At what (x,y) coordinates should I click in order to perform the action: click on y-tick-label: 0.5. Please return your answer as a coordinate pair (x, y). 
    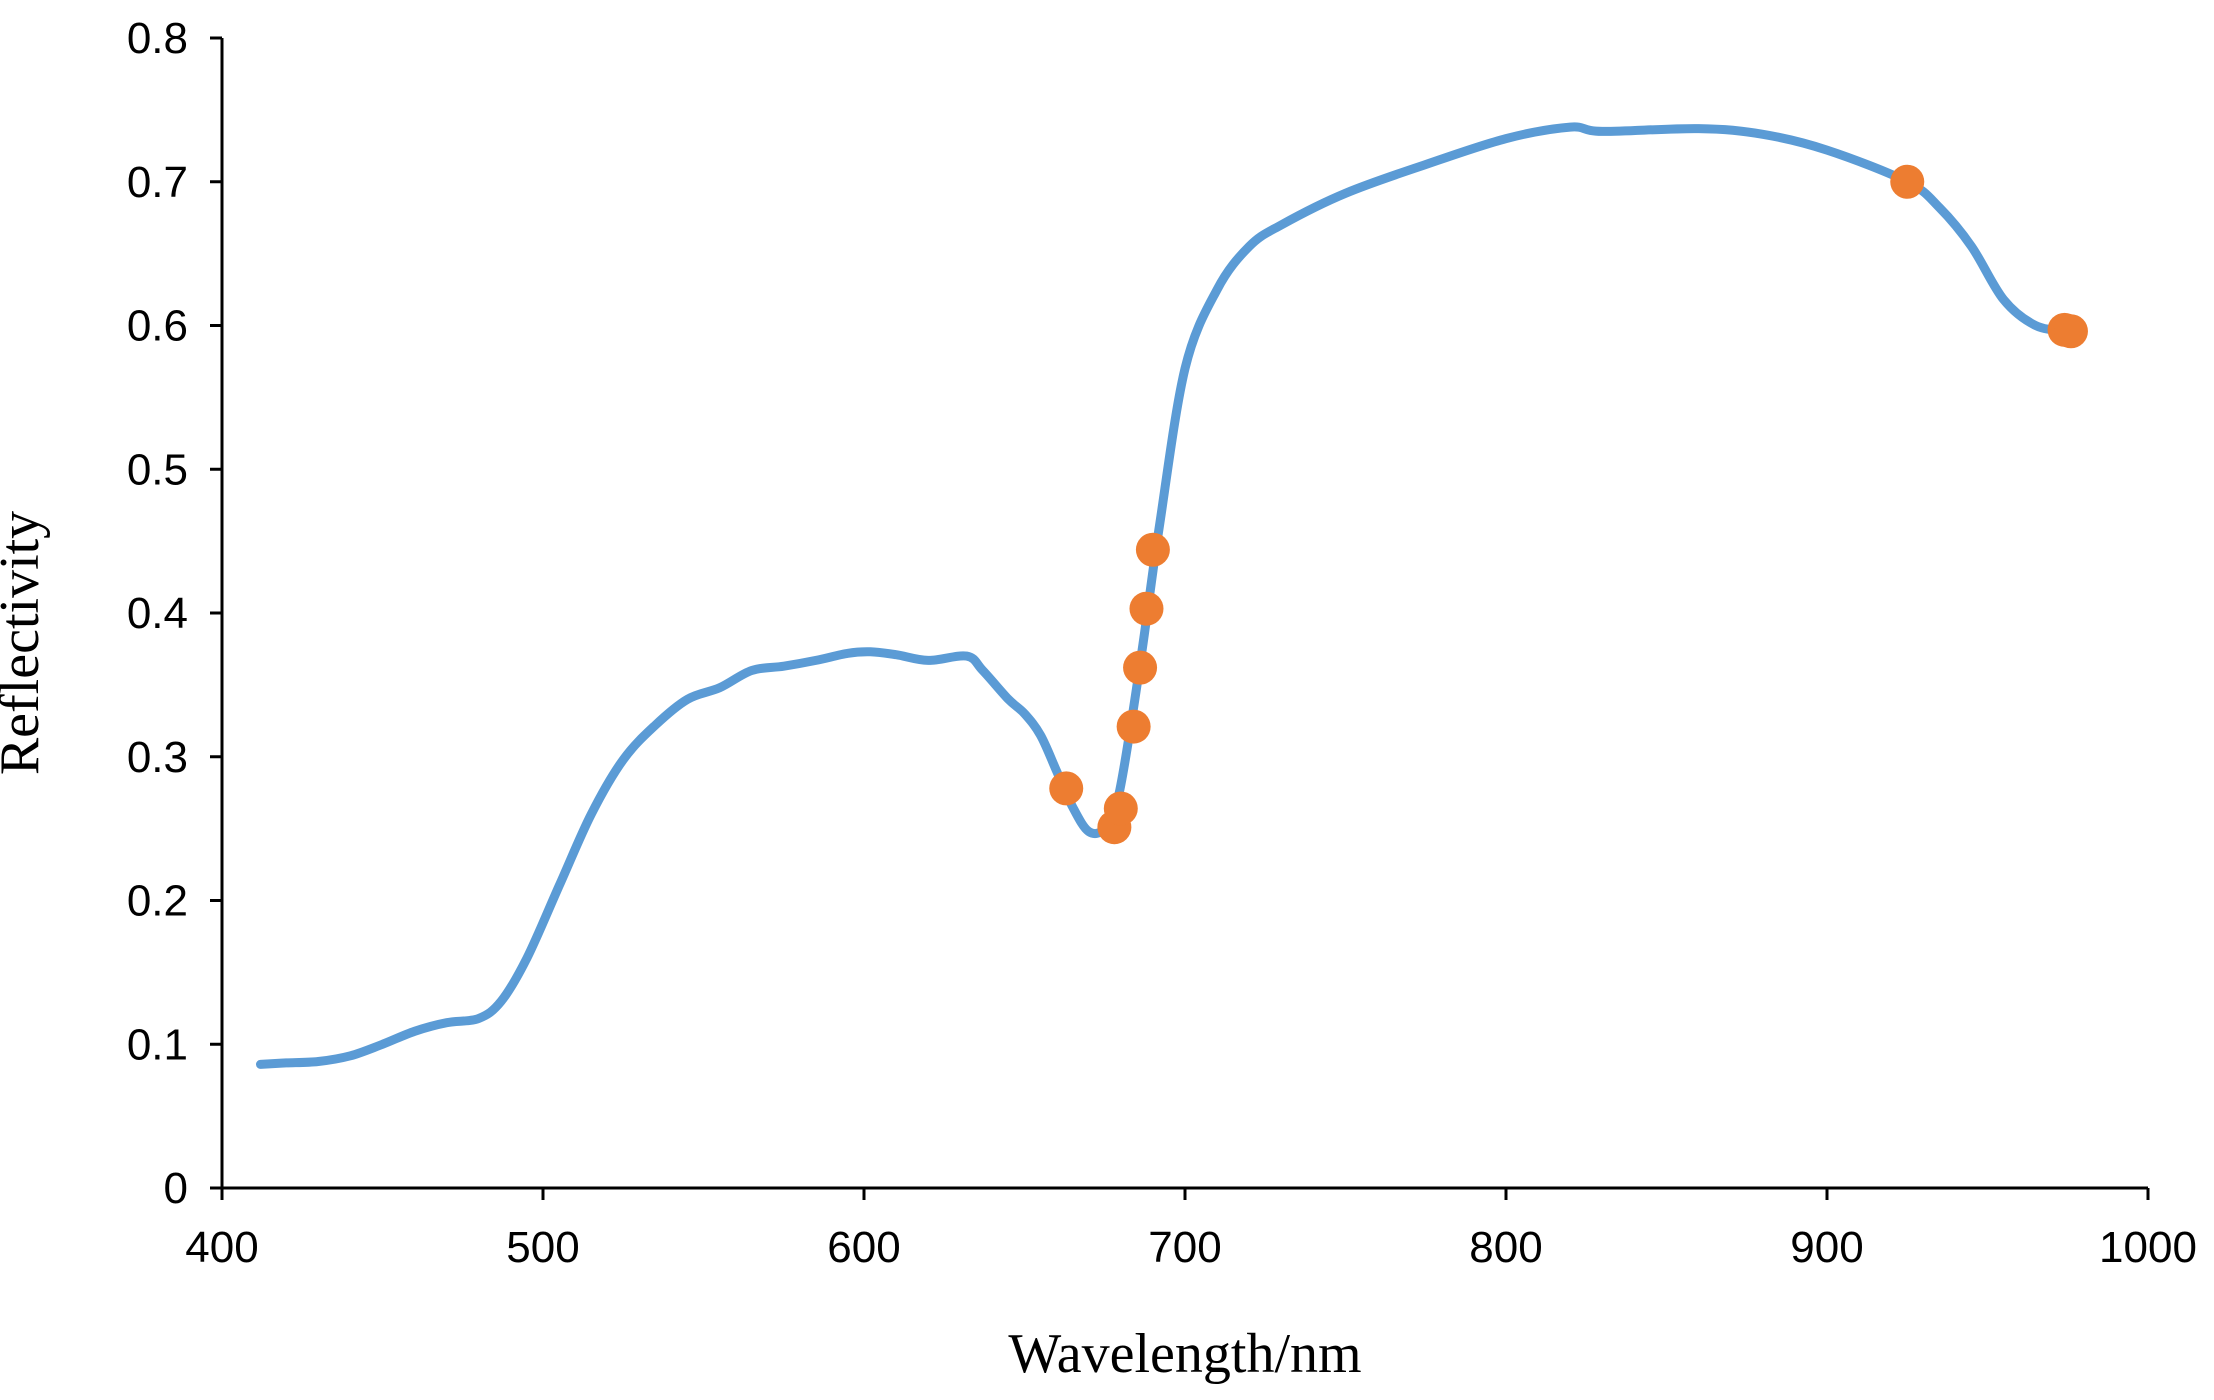
    Looking at the image, I should click on (157, 469).